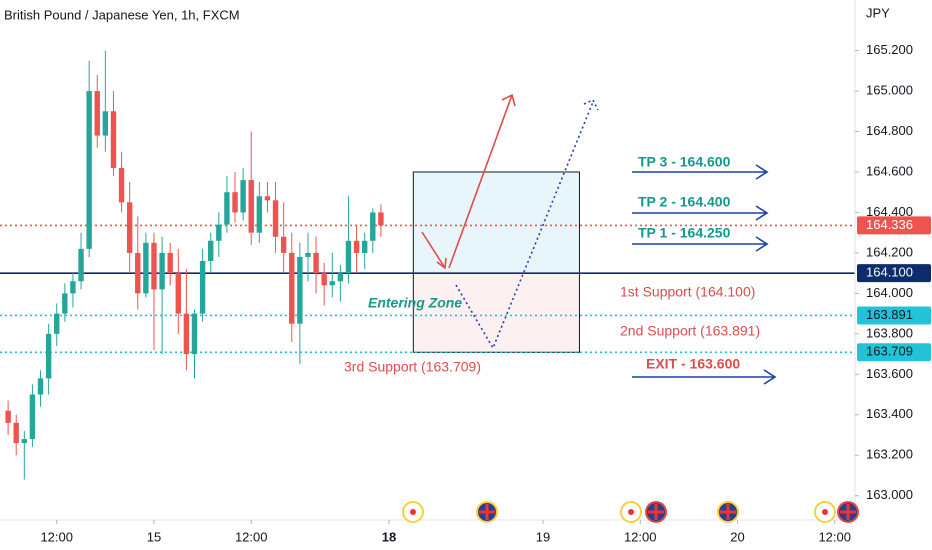  Describe the element at coordinates (889, 332) in the screenshot. I see `y-tick-label: 163.800` at that location.